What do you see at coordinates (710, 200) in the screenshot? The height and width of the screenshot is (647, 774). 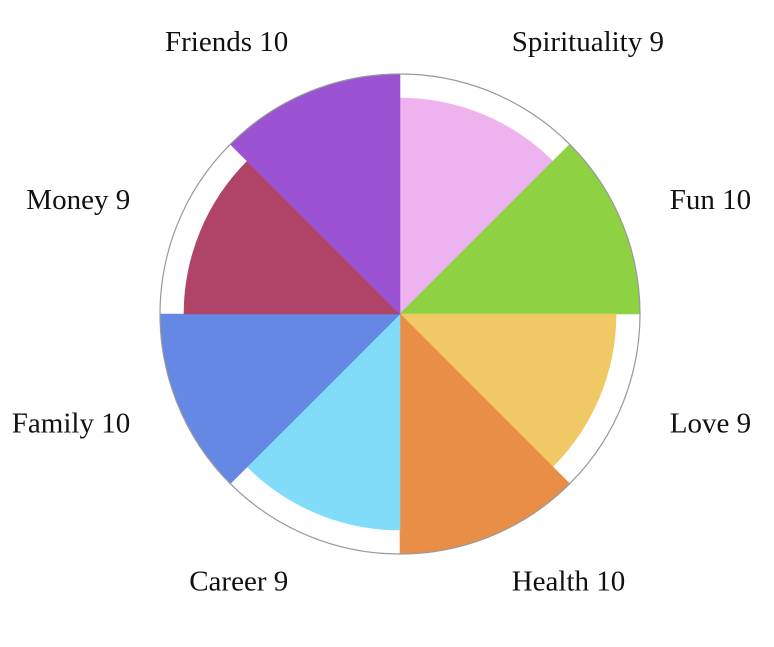 I see `label-fun: Fun 10` at bounding box center [710, 200].